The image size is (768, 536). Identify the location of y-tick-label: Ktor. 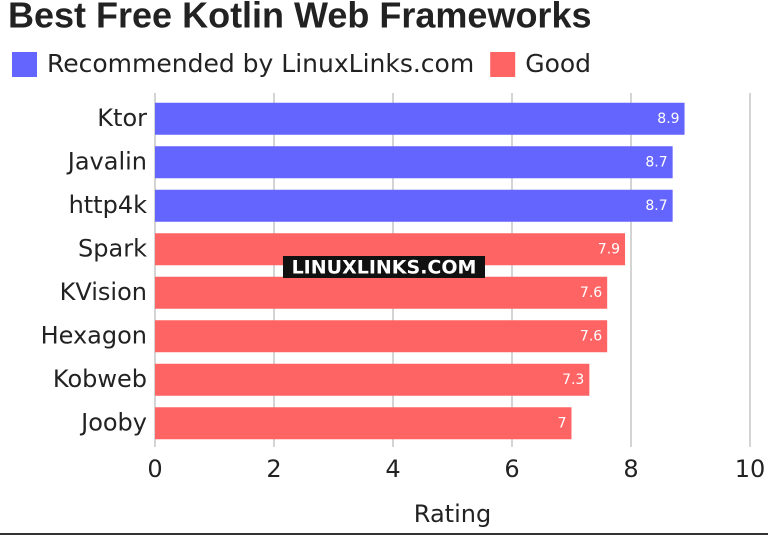
(122, 118).